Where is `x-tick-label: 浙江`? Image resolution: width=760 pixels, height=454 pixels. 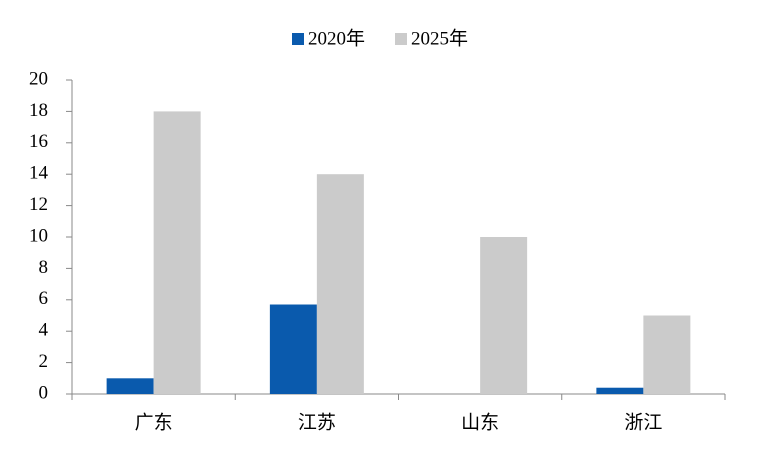
x-tick-label: 浙江 is located at coordinates (643, 422).